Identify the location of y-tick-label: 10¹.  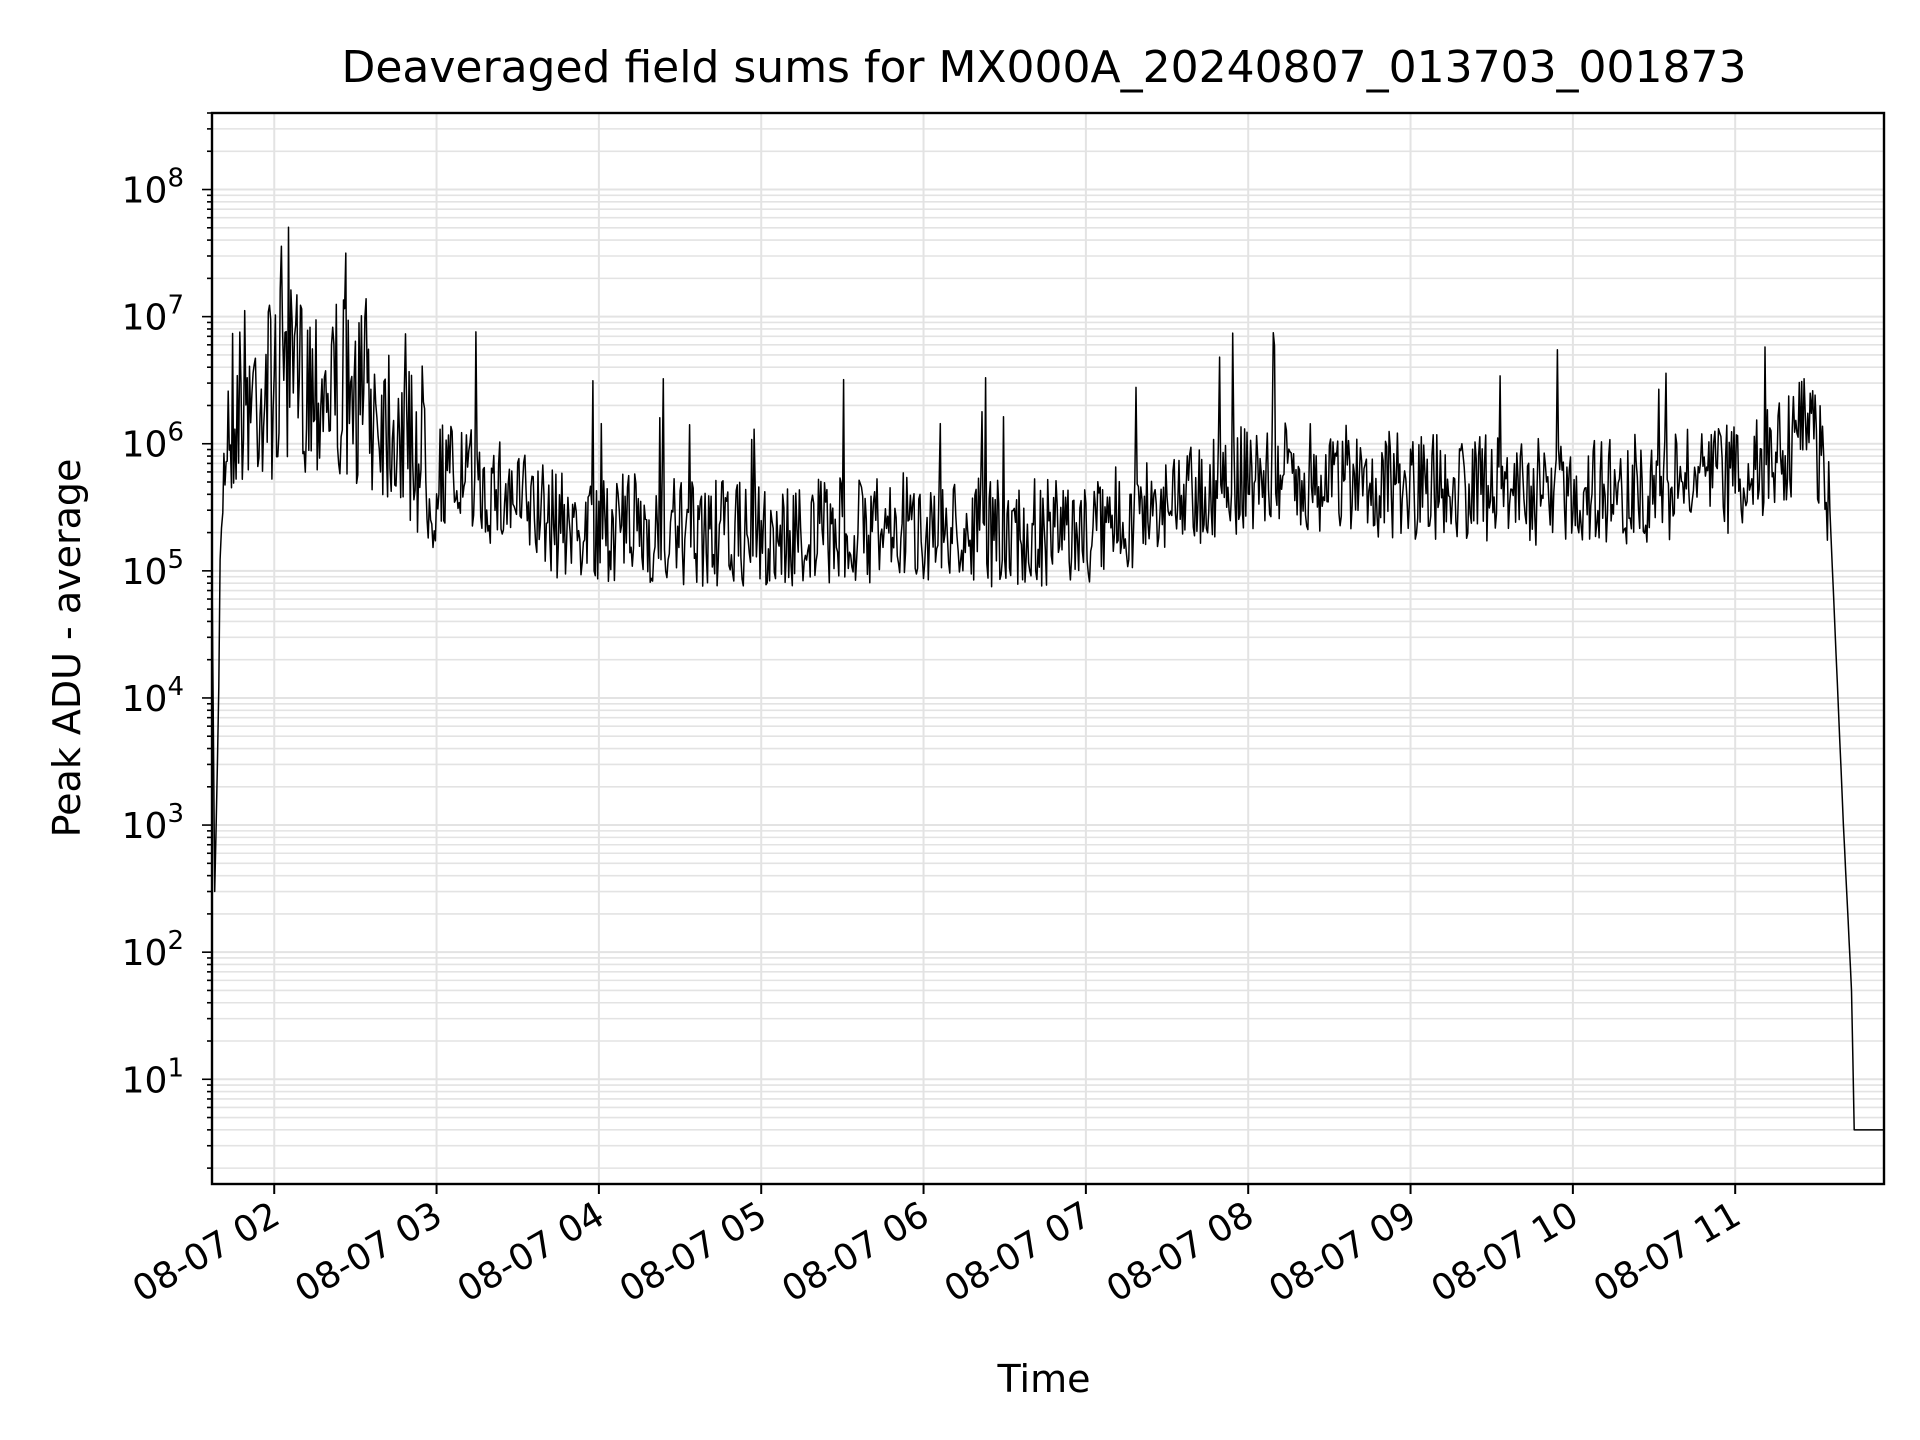
(153, 1077).